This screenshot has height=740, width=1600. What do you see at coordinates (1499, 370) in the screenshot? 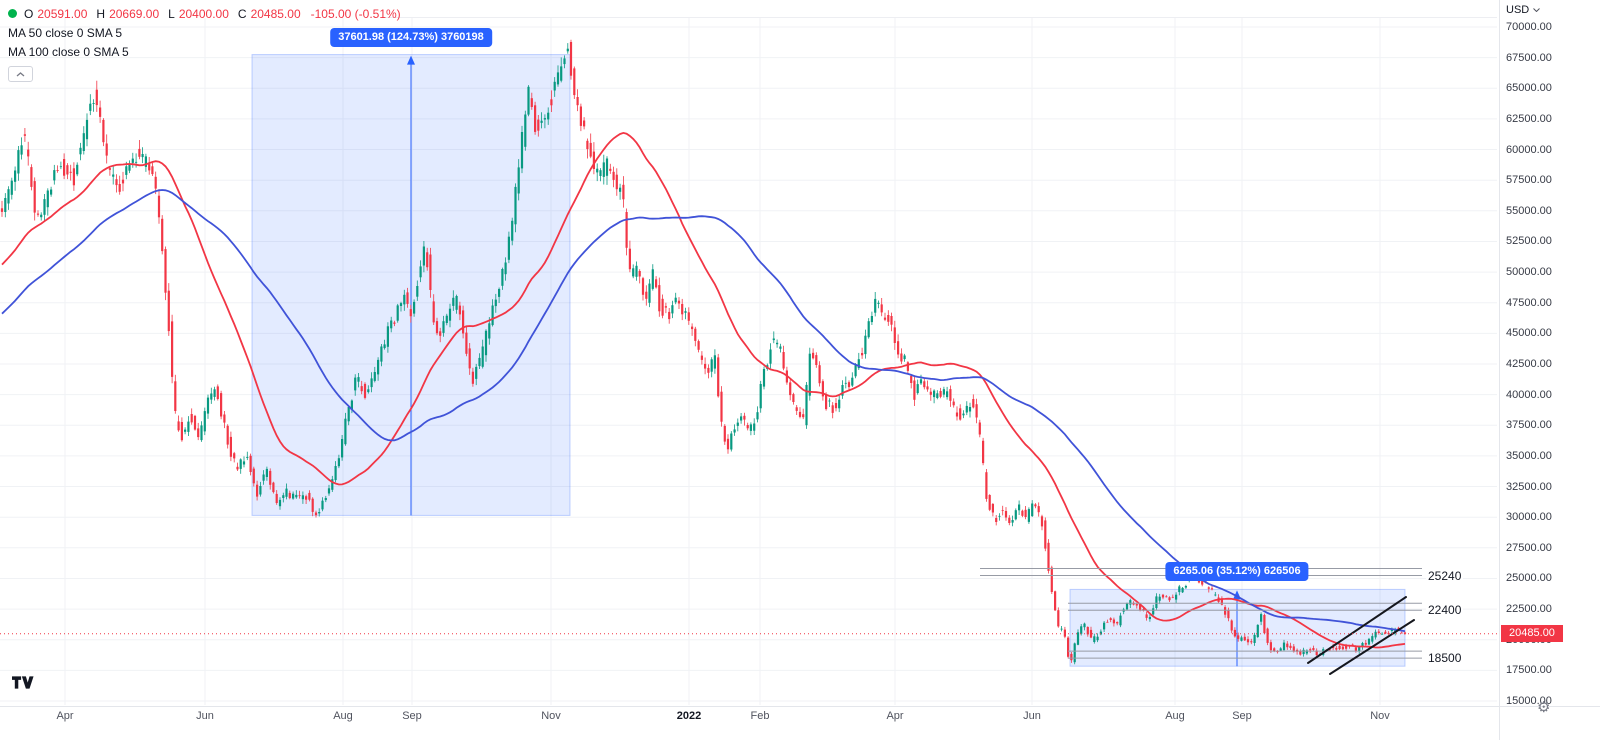
I see `price-axis-divider` at bounding box center [1499, 370].